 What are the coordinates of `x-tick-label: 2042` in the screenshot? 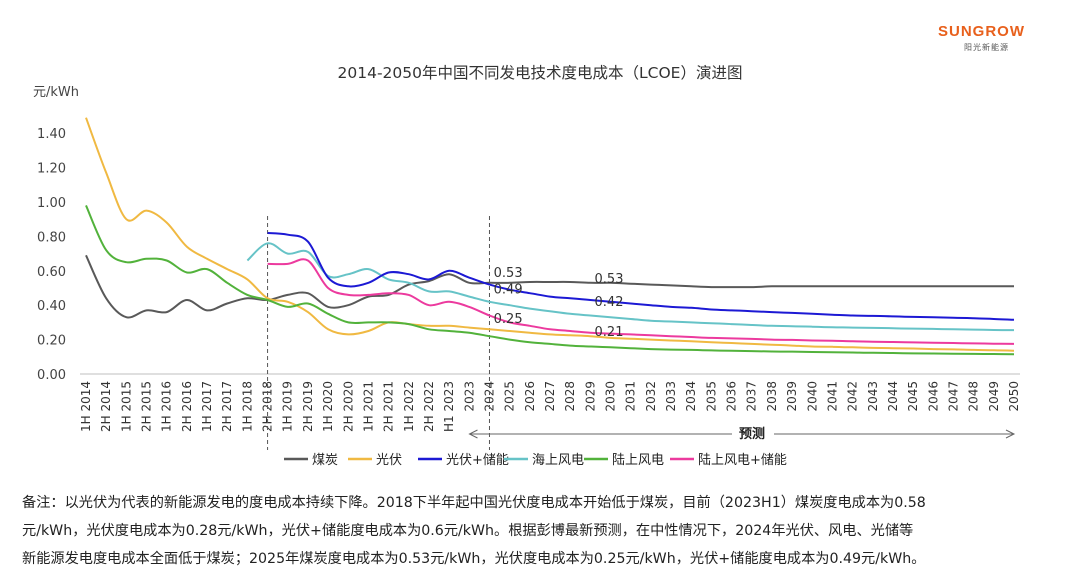 It's located at (853, 396).